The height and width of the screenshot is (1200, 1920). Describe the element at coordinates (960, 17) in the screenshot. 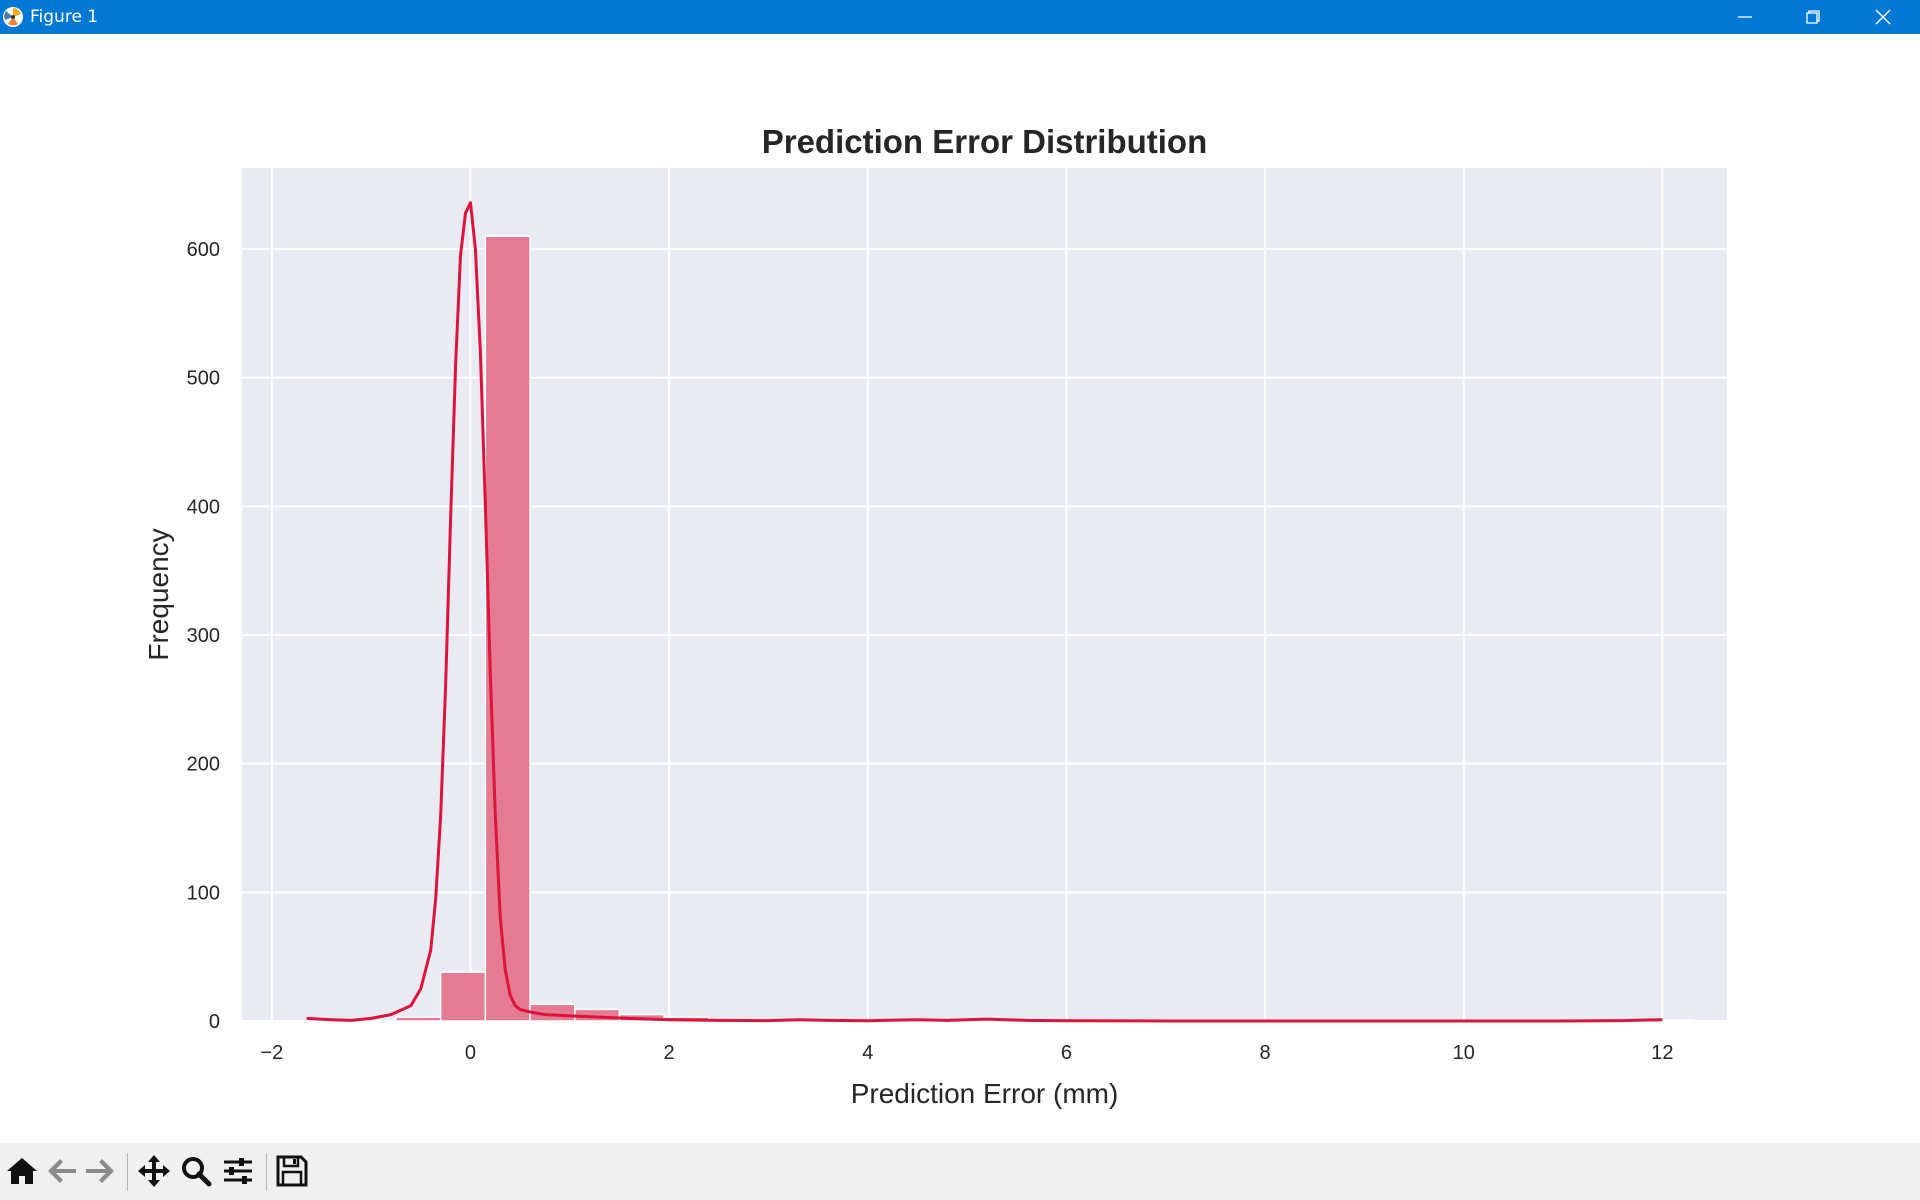

I see `title-bar: Figure 1` at that location.